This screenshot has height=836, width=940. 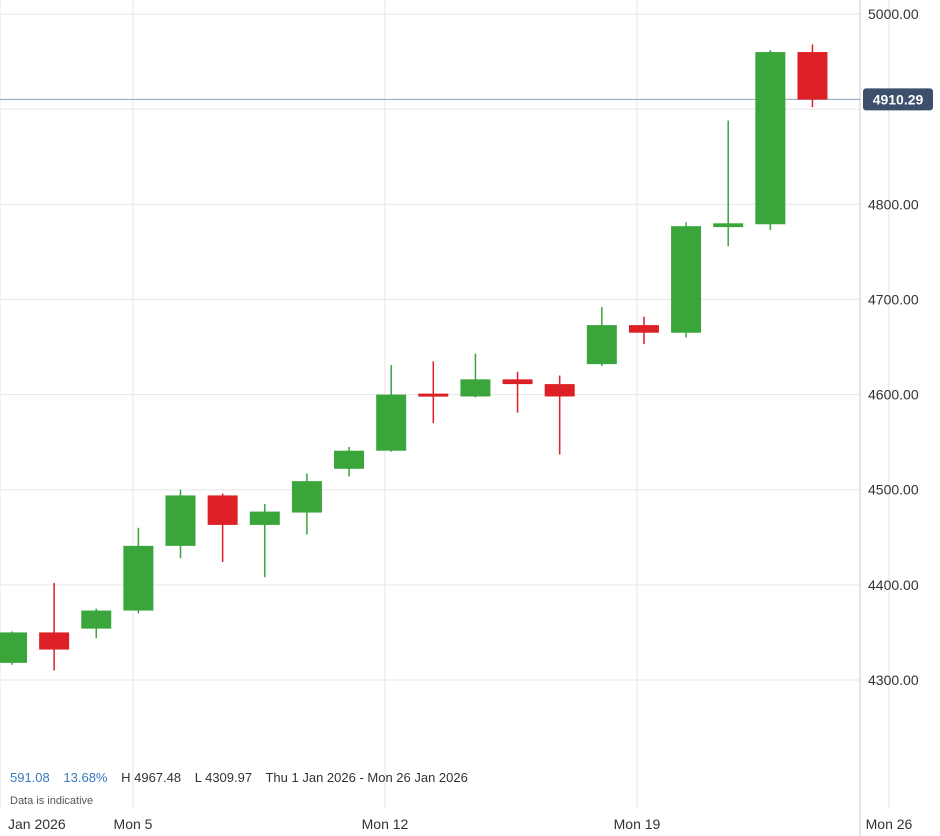 What do you see at coordinates (366, 777) in the screenshot?
I see `date-range: Thu 1 Jan 2026 - Mon 26 Jan 2026` at bounding box center [366, 777].